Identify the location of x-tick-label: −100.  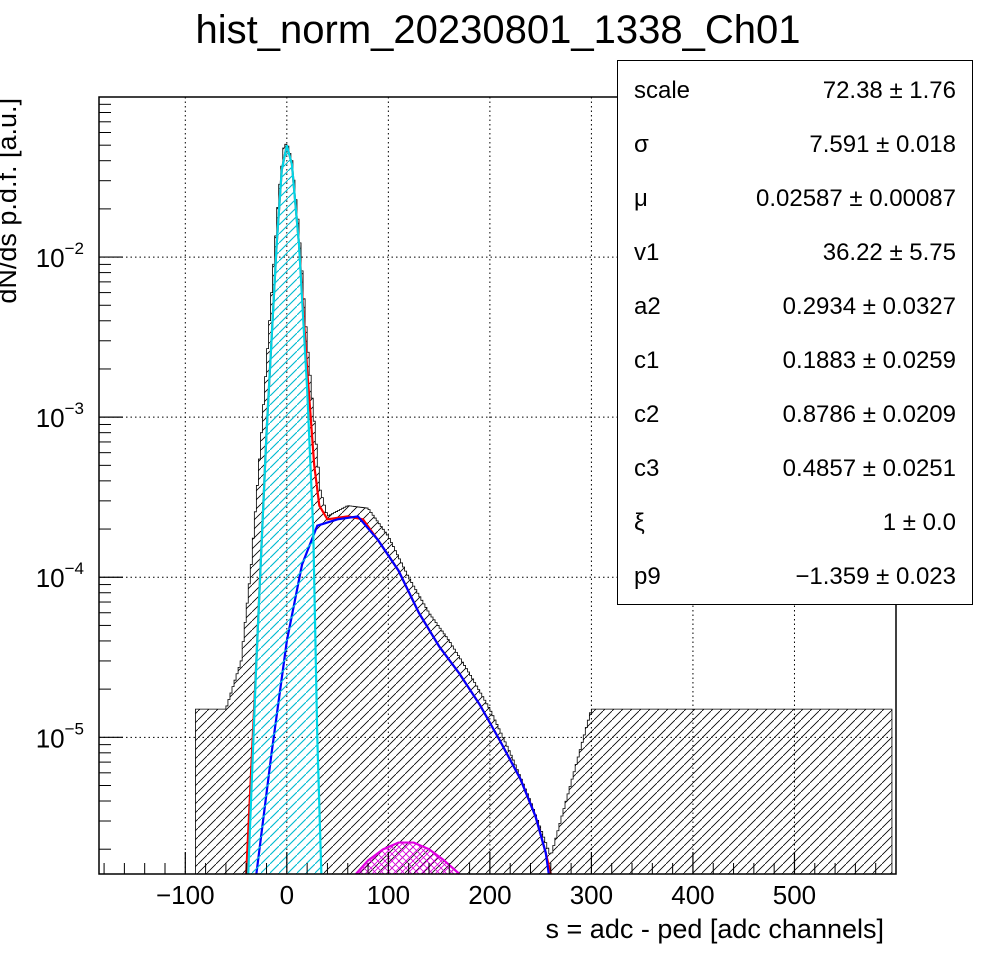
(185, 895).